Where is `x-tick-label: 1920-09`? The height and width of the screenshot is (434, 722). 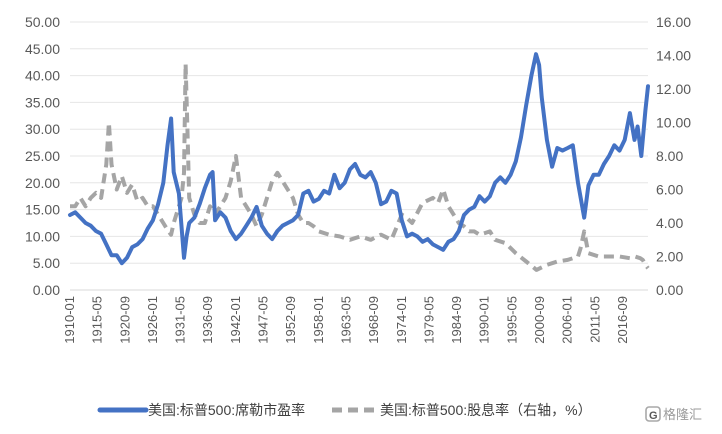
x-tick-label: 1920-09 is located at coordinates (124, 320).